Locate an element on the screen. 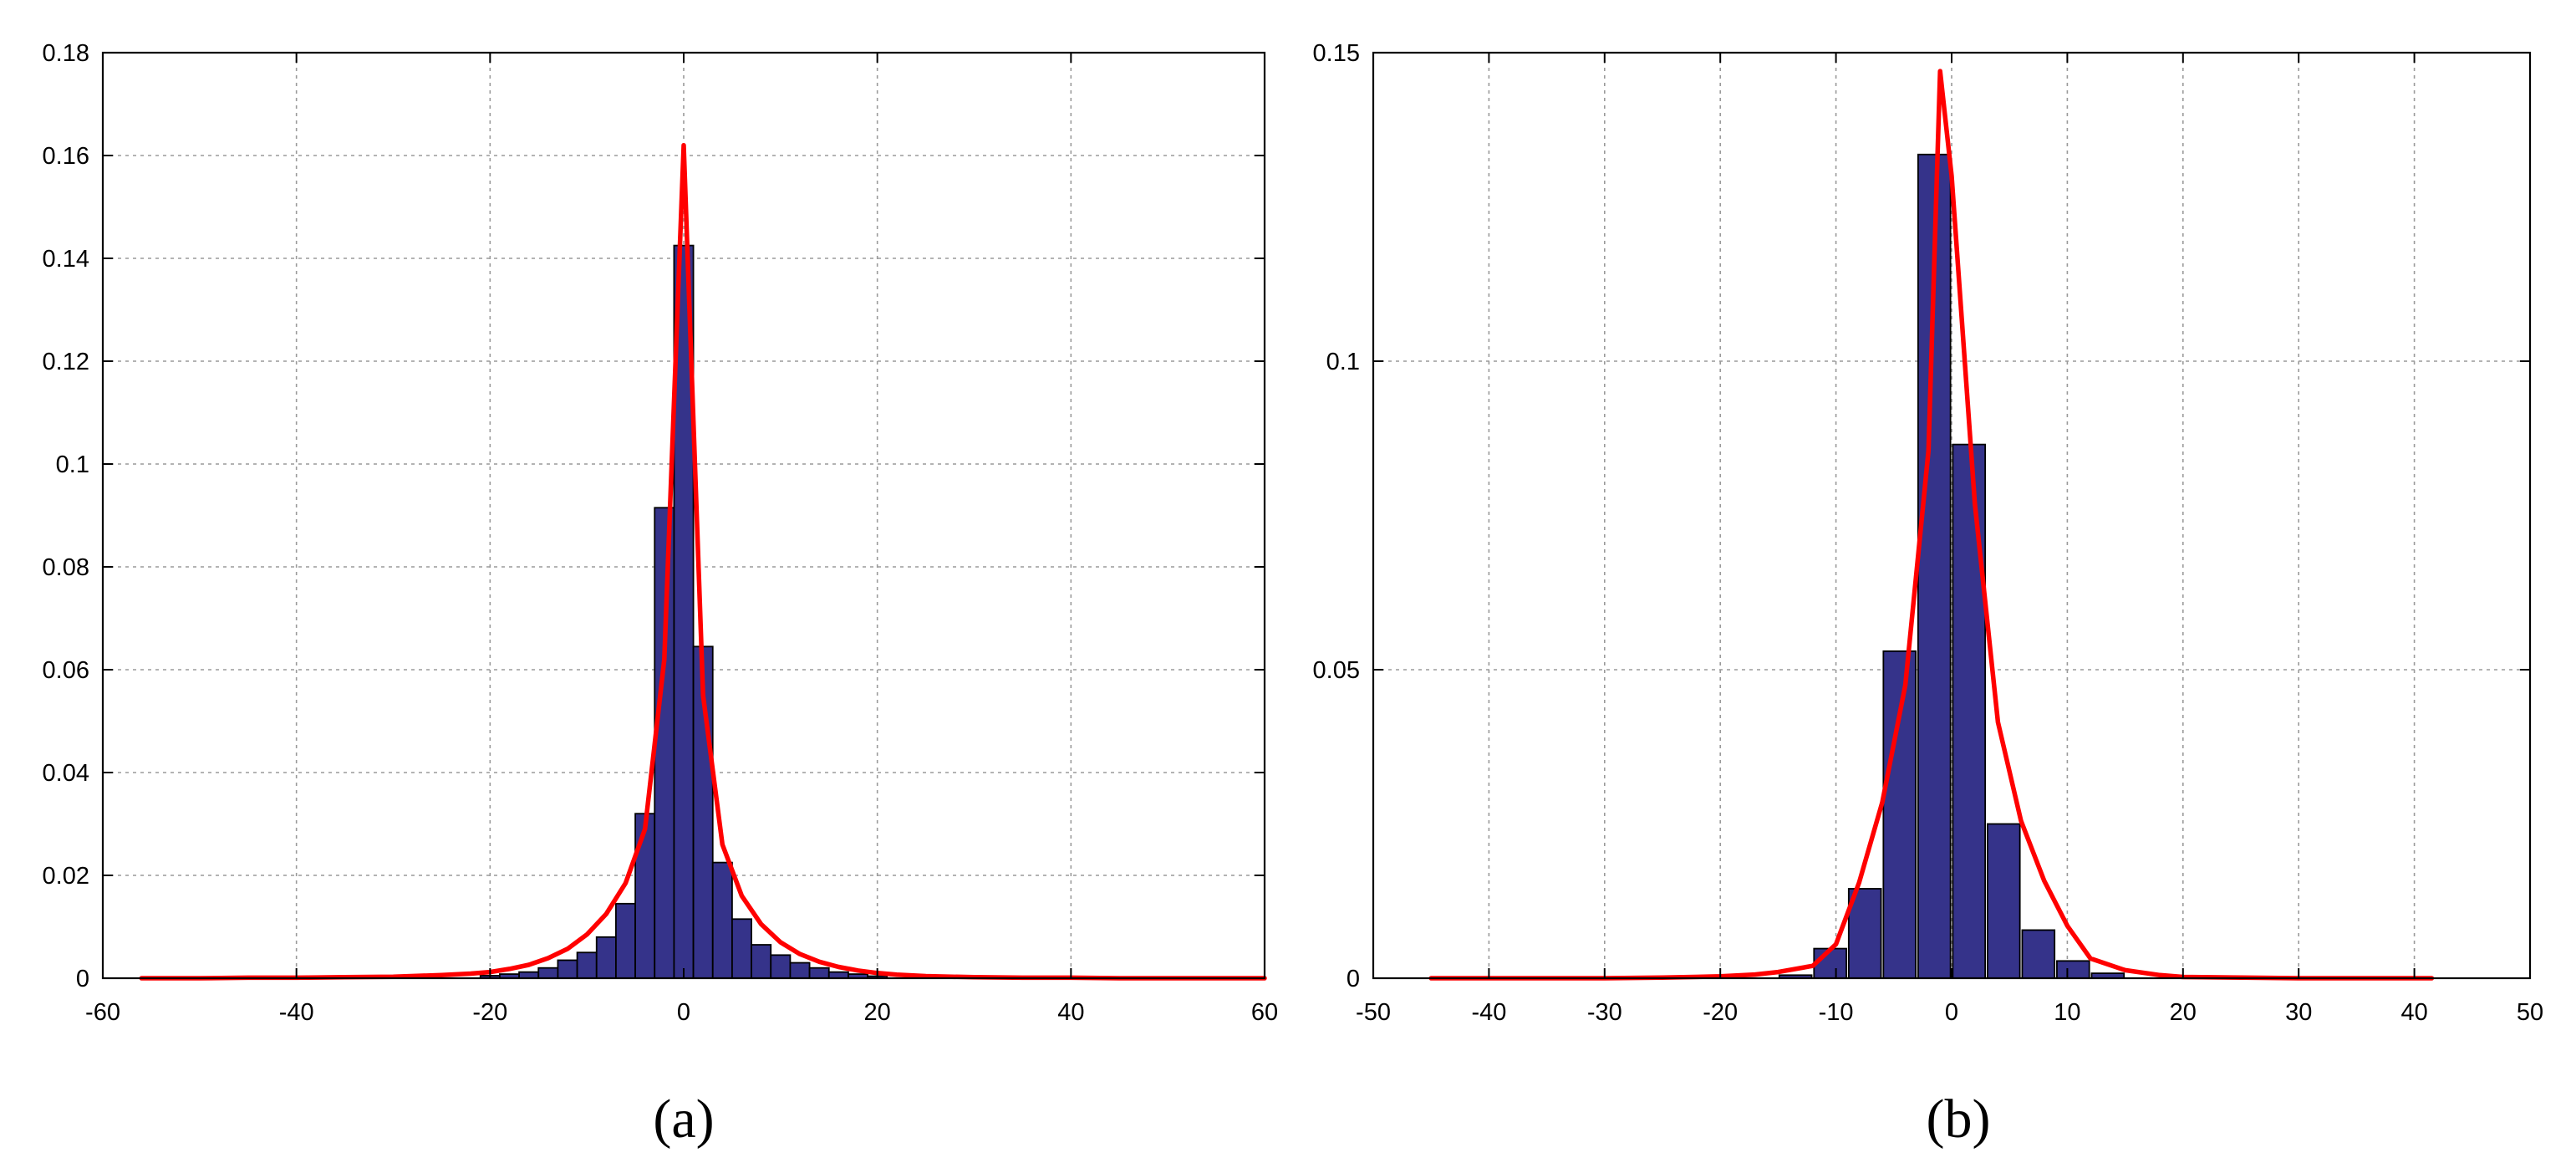 This screenshot has height=1168, width=2576. x-tick-label: -50 is located at coordinates (1373, 1012).